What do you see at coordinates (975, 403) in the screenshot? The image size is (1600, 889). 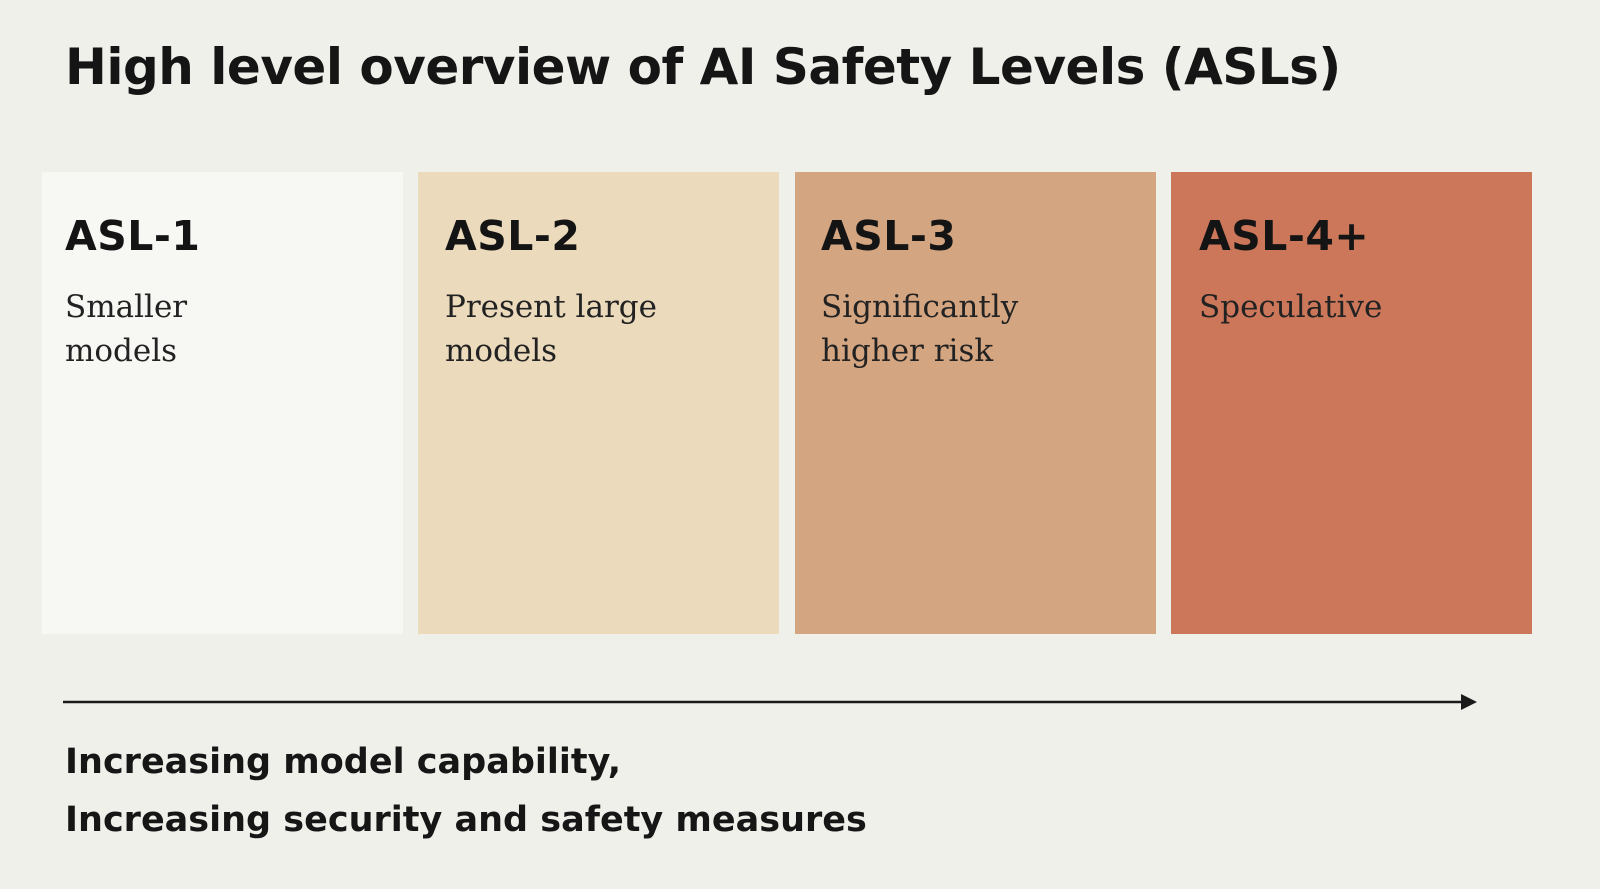 I see `asl-3-card: ASL-3 Significantly higher risk` at bounding box center [975, 403].